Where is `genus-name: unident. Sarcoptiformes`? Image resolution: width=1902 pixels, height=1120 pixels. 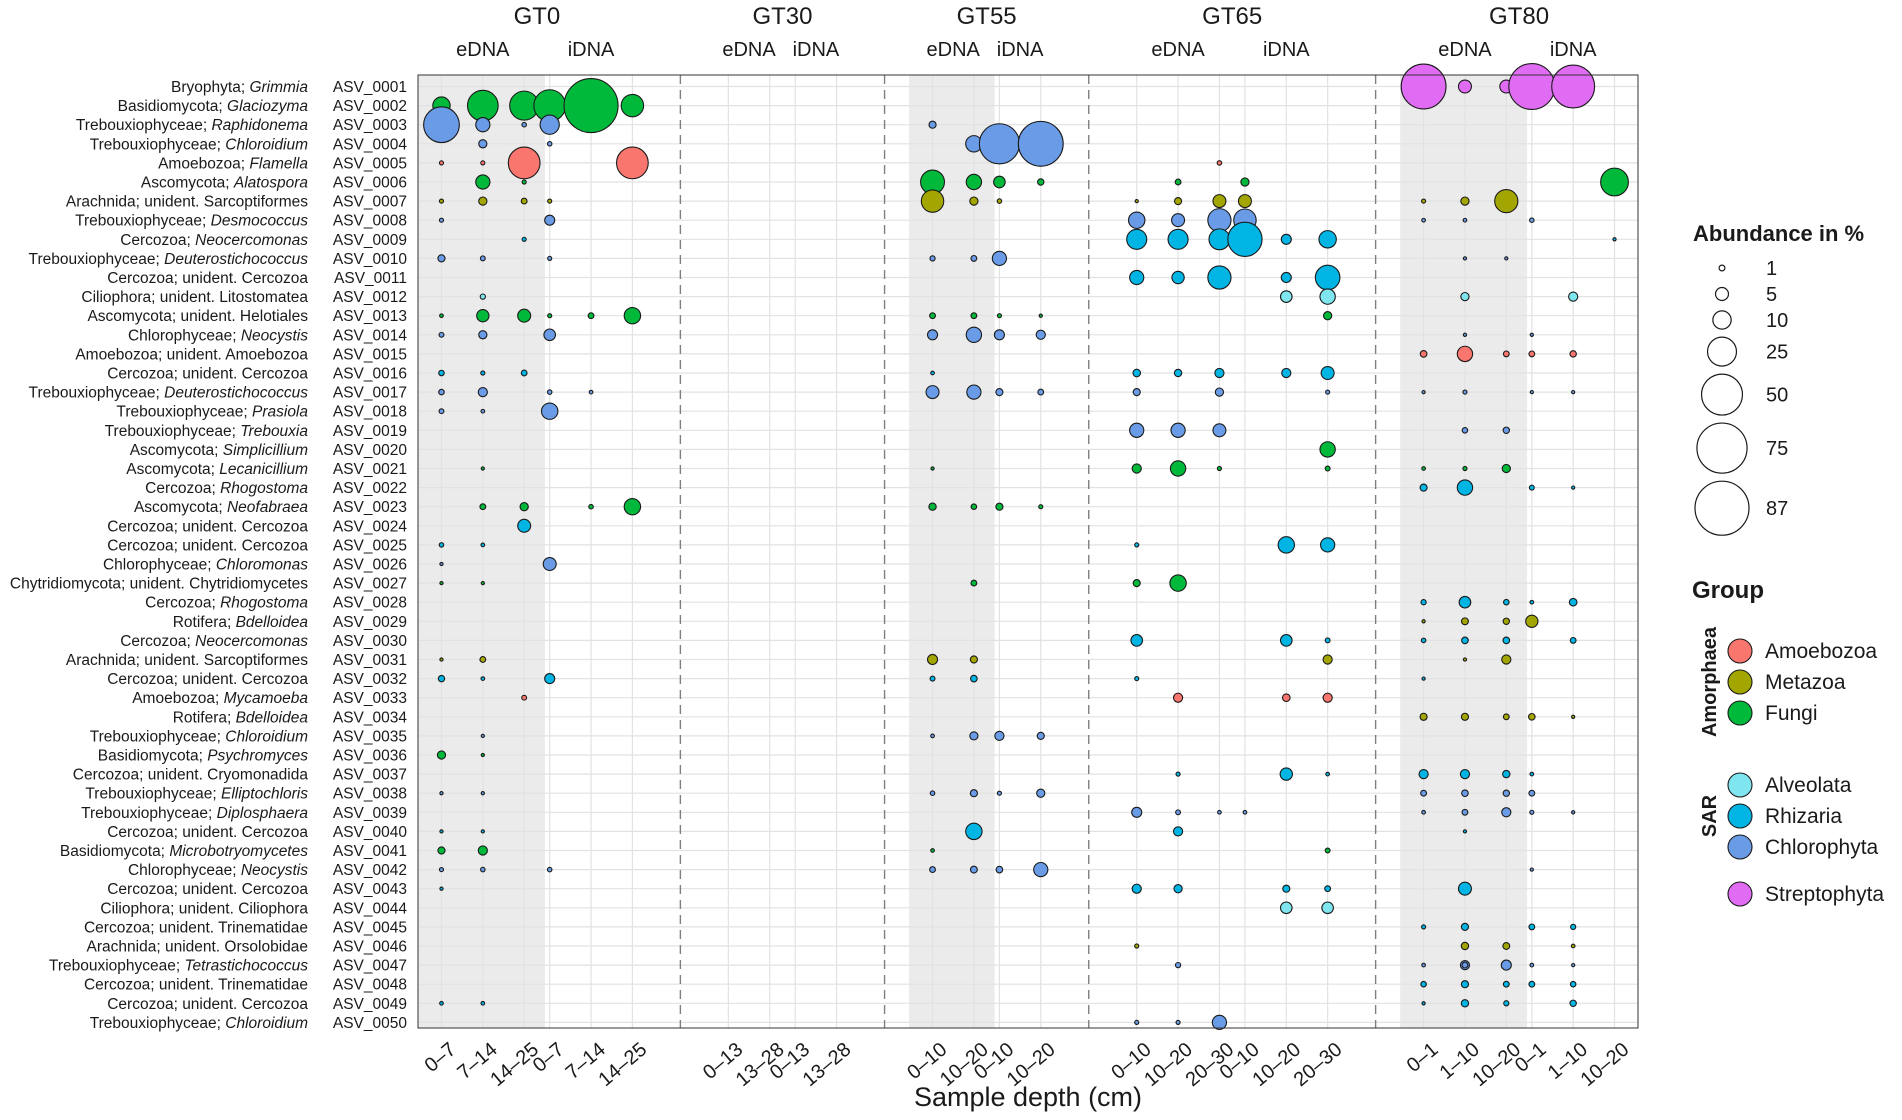
genus-name: unident. Sarcoptiformes is located at coordinates (226, 202).